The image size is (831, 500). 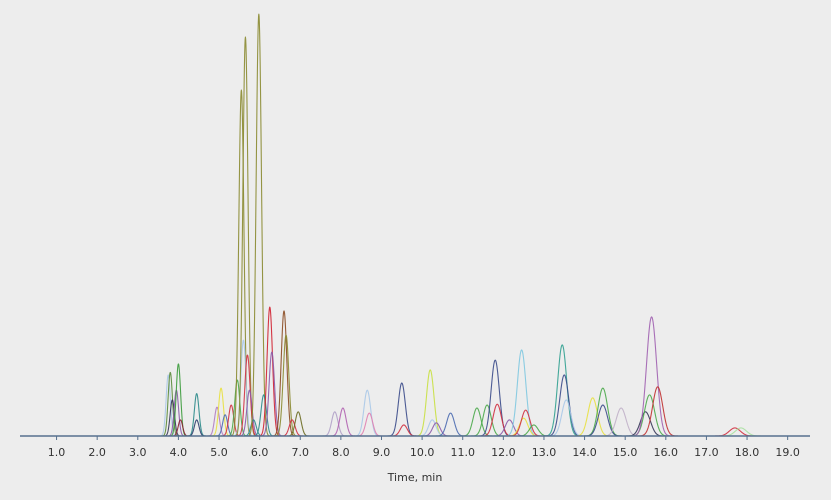 I want to click on x-tick-label: 16.0, so click(x=666, y=452).